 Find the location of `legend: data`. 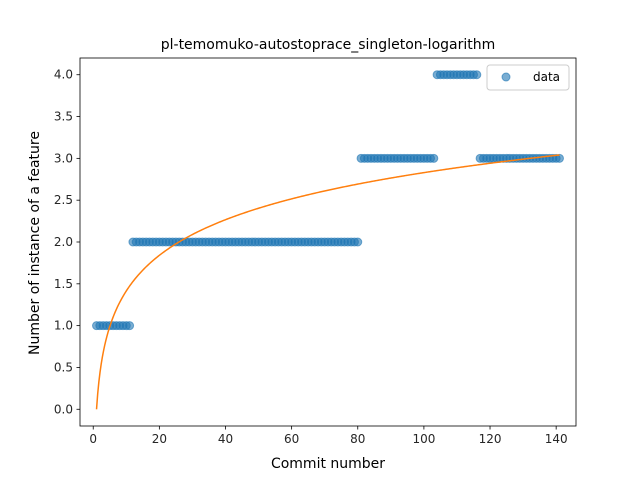

legend: data is located at coordinates (528, 77).